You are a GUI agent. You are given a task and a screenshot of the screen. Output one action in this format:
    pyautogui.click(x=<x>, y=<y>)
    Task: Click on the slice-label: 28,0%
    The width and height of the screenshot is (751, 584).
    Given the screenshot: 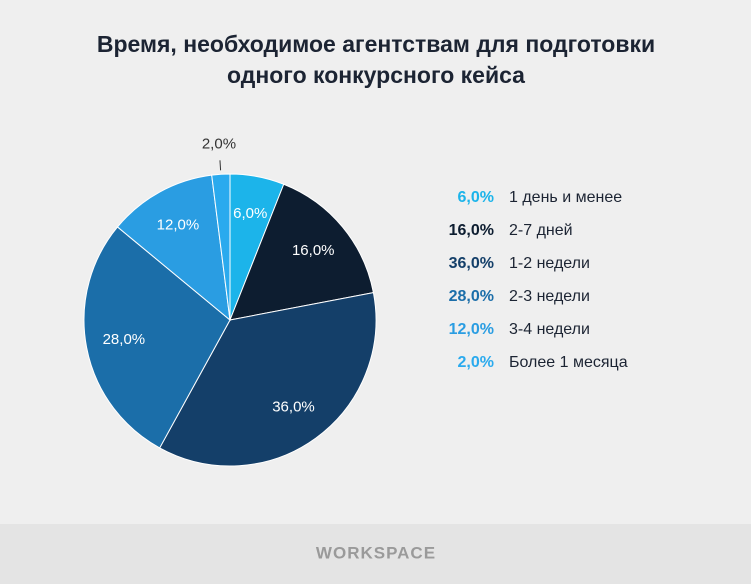 What is the action you would take?
    pyautogui.click(x=124, y=339)
    